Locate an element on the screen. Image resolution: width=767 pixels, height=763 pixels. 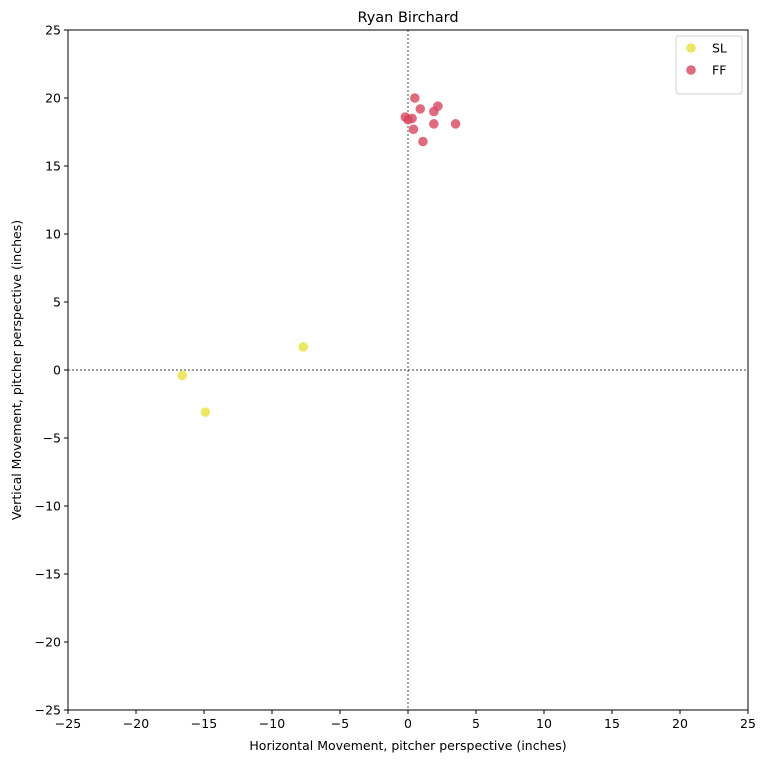
y-tick-label: −20 is located at coordinates (48, 642).